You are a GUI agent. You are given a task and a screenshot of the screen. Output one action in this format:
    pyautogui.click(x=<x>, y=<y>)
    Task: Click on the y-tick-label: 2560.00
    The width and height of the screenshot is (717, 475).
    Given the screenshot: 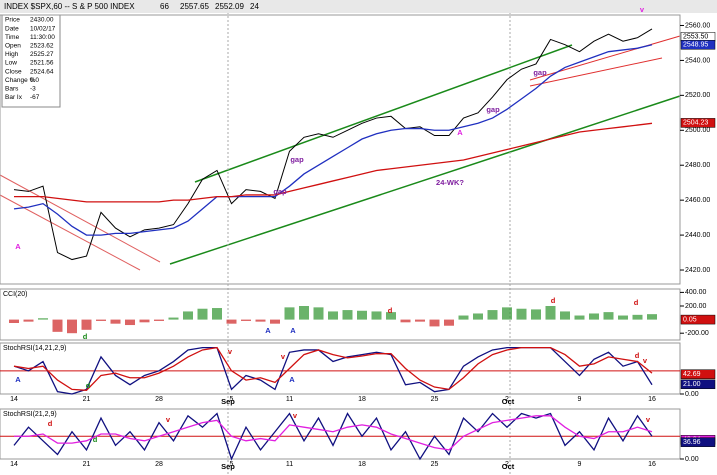 What is the action you would take?
    pyautogui.click(x=697, y=25)
    